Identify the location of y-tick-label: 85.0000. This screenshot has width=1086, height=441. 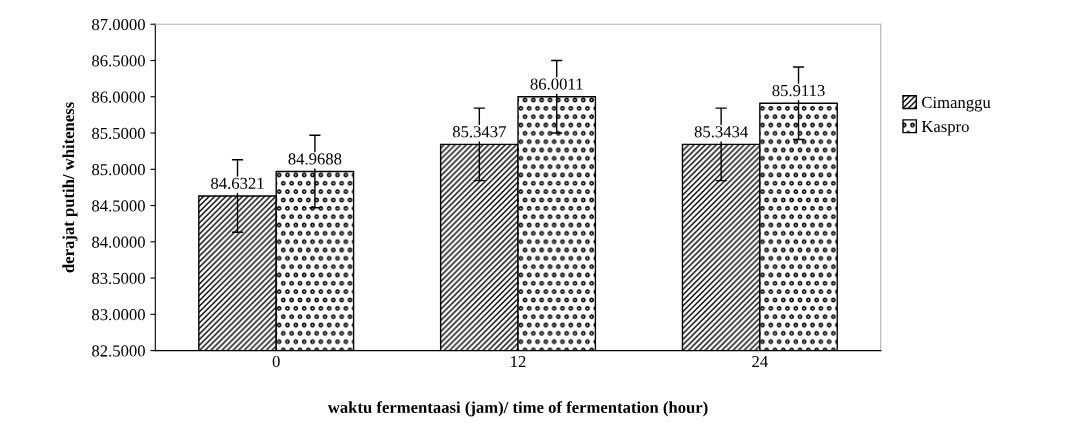
(118, 169).